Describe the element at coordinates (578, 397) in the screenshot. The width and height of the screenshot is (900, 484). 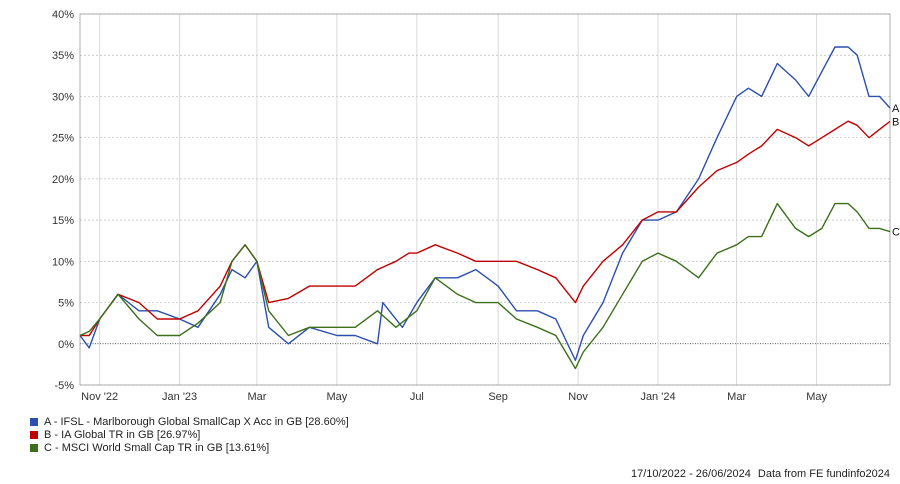
I see `x-tick-label: Nov` at that location.